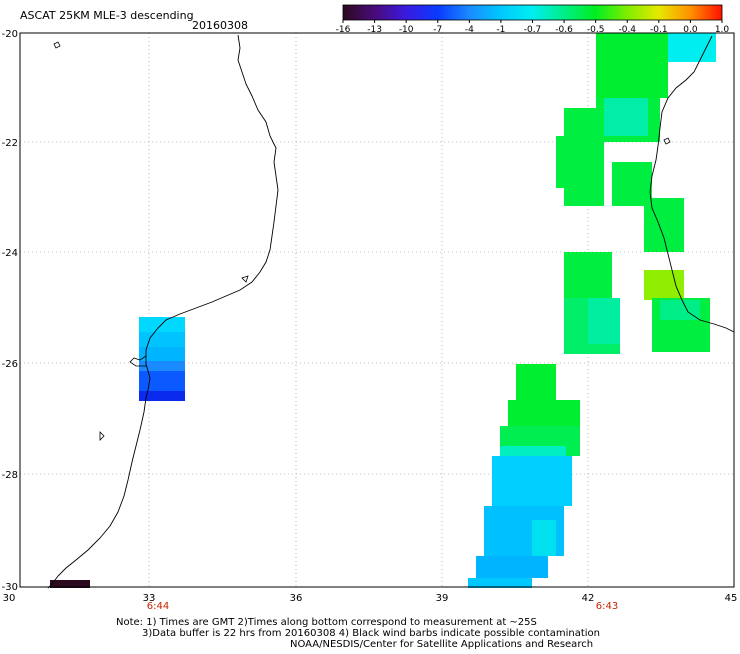  What do you see at coordinates (10, 475) in the screenshot?
I see `lat-label: -28` at bounding box center [10, 475].